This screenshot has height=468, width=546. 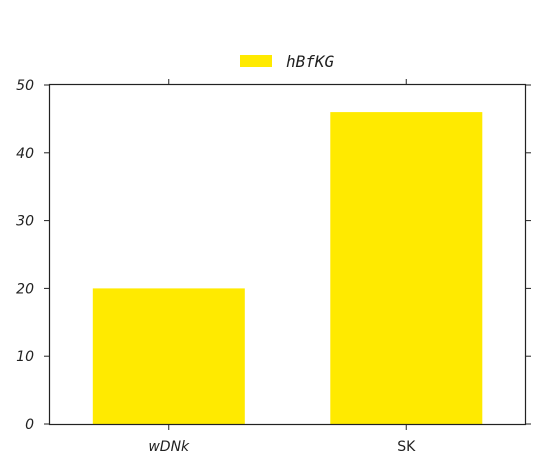 I want to click on legend: hBfKG, so click(x=287, y=61).